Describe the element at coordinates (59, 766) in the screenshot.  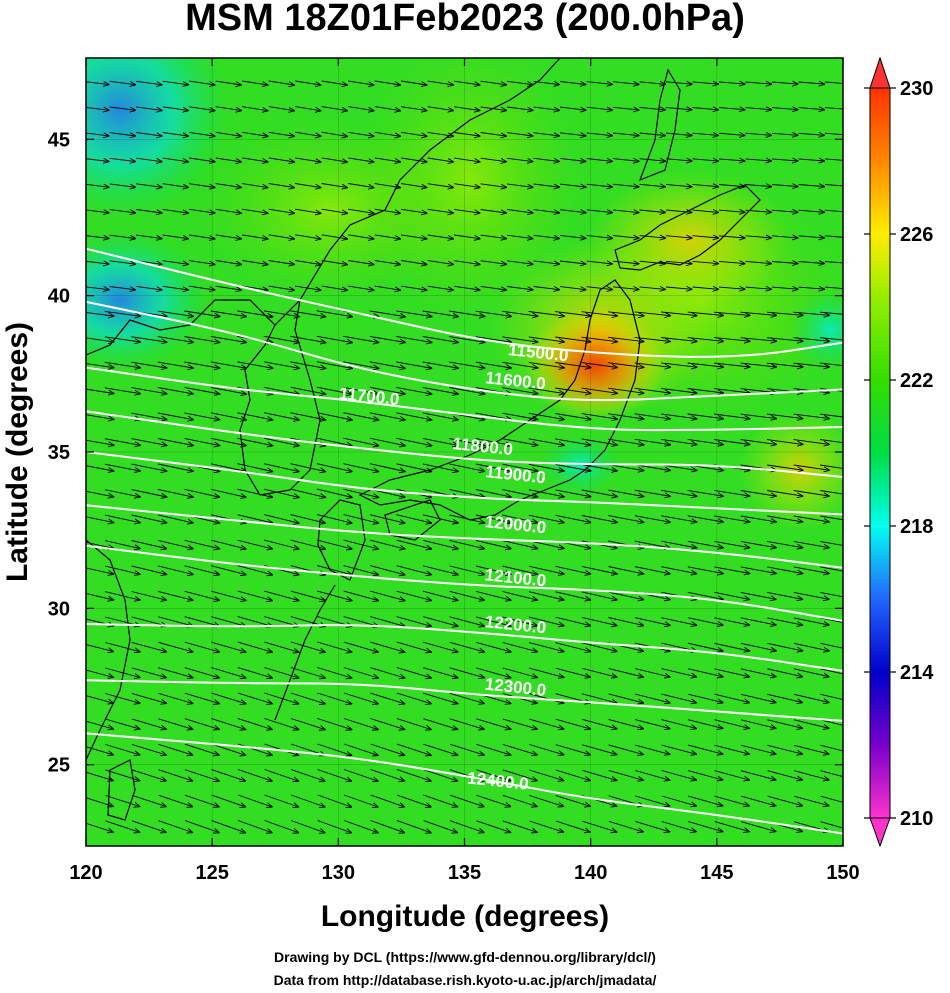
I see `y-tick-label-25: 25` at that location.